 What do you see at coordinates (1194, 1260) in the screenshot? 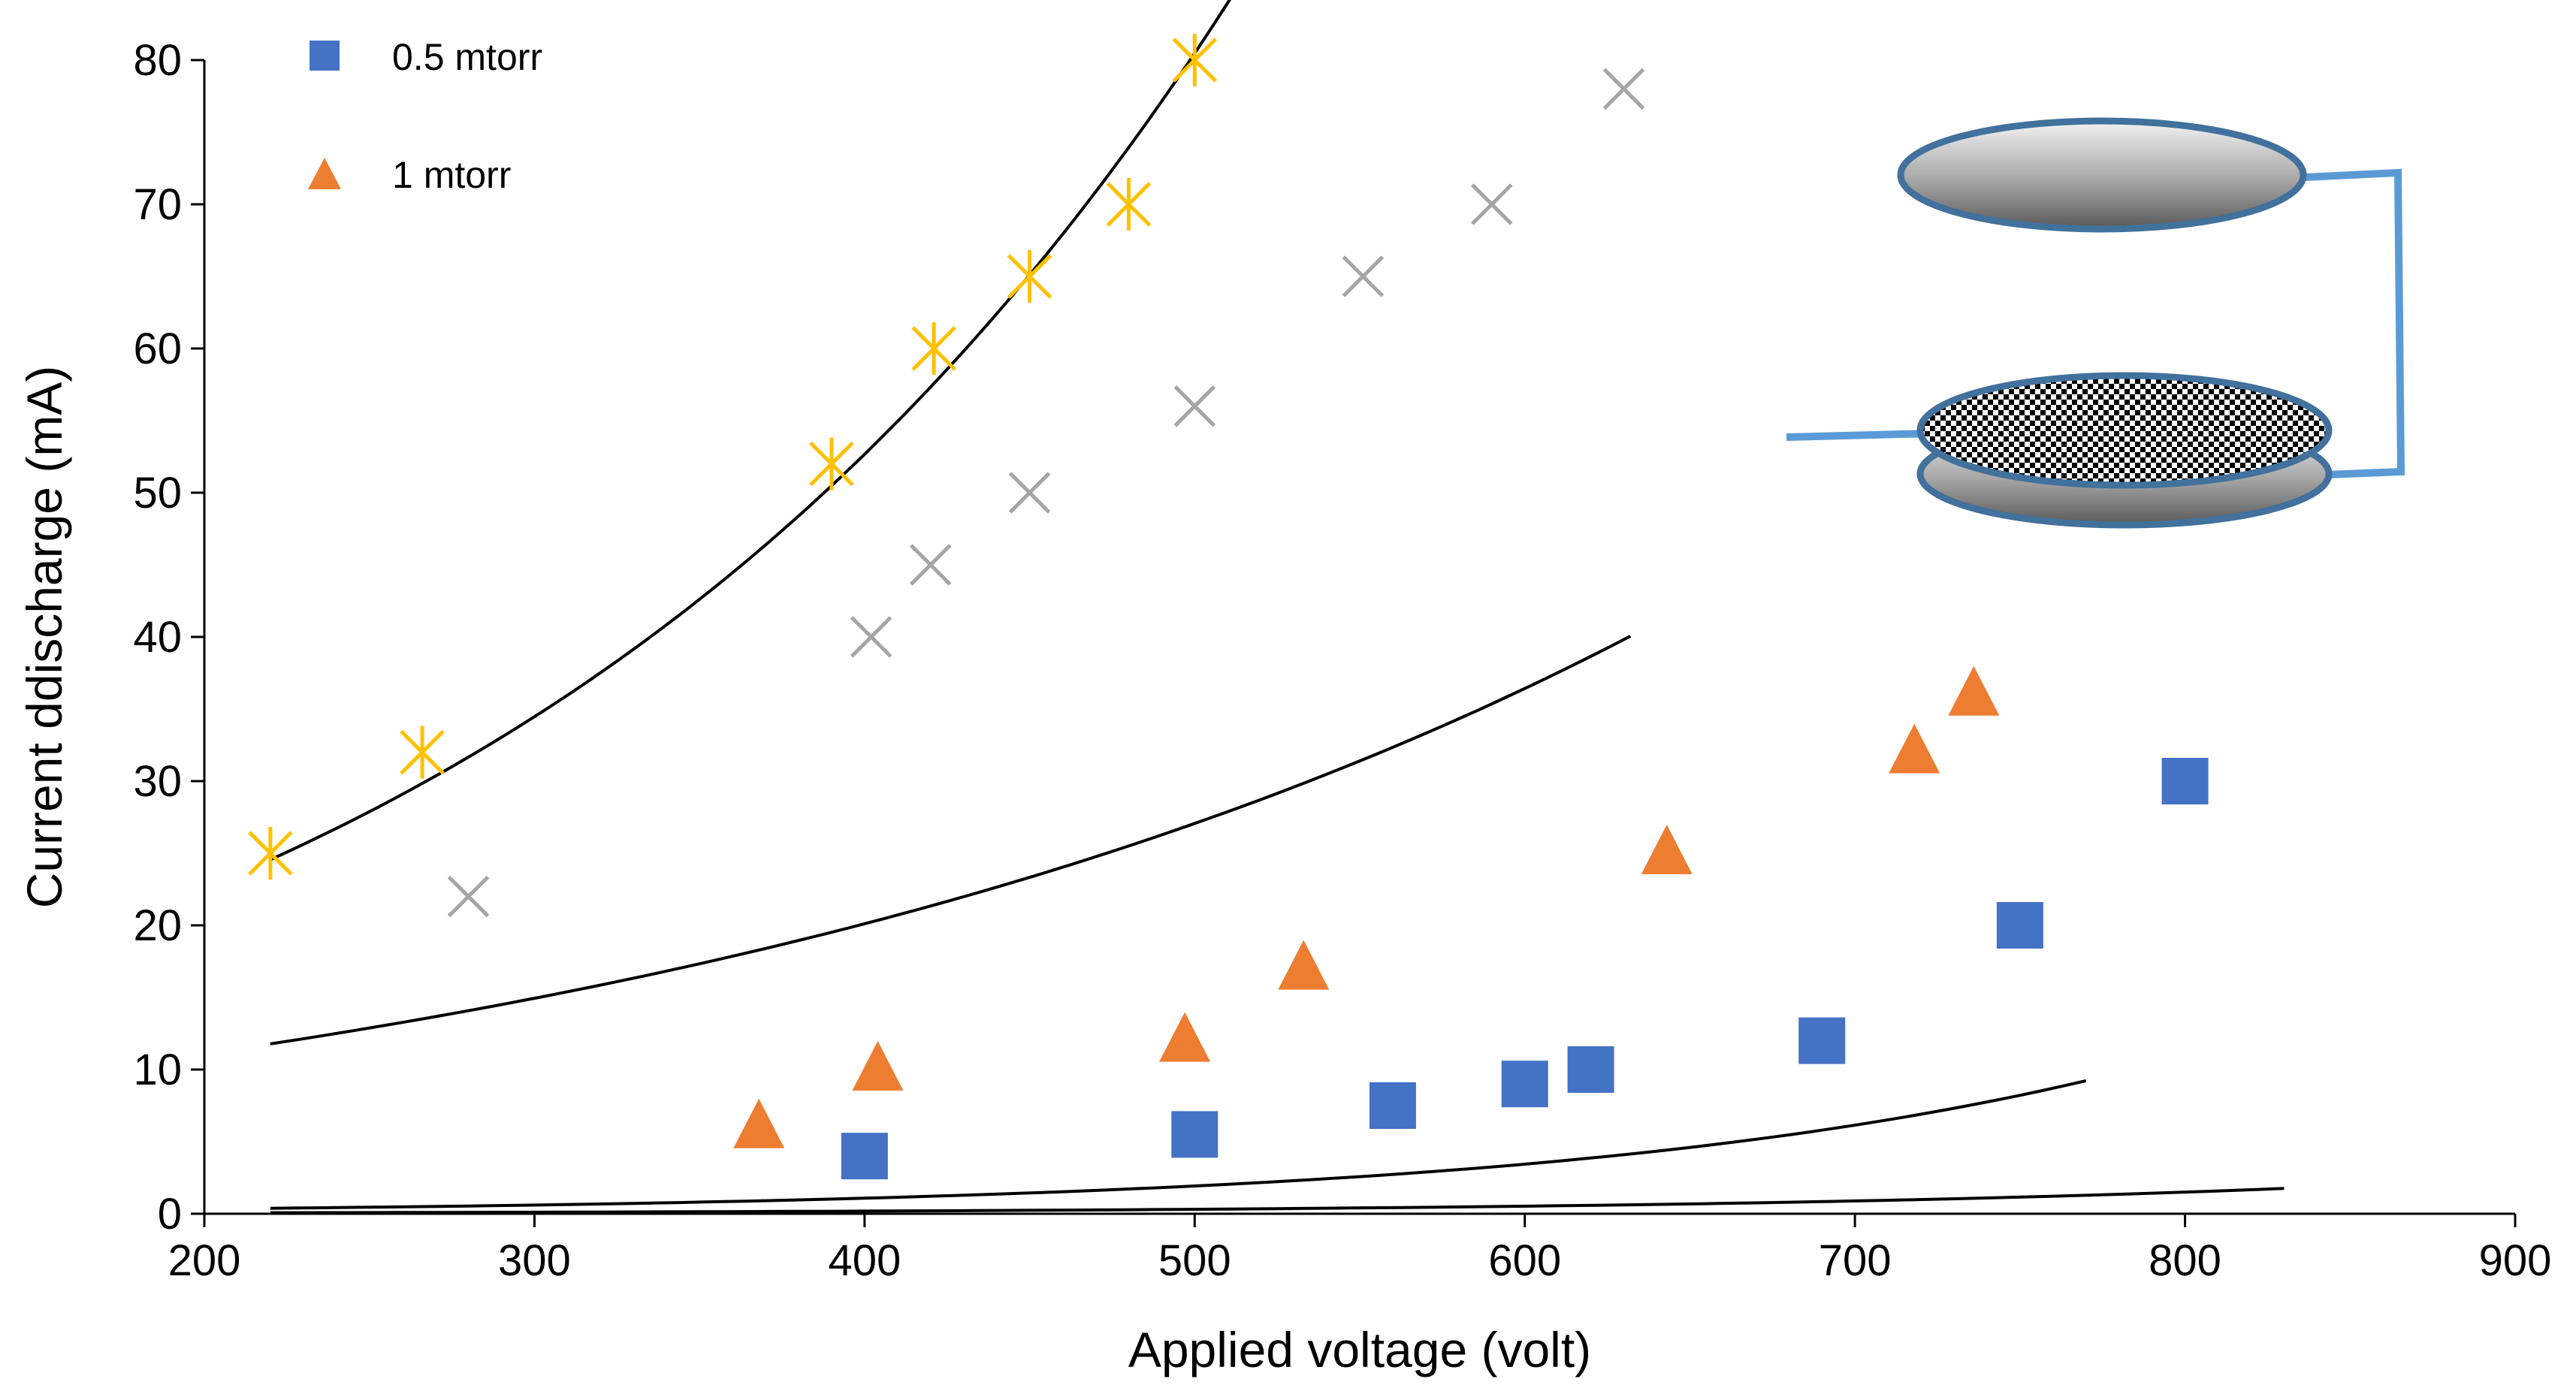
I see `x-tick-label: 500` at bounding box center [1194, 1260].